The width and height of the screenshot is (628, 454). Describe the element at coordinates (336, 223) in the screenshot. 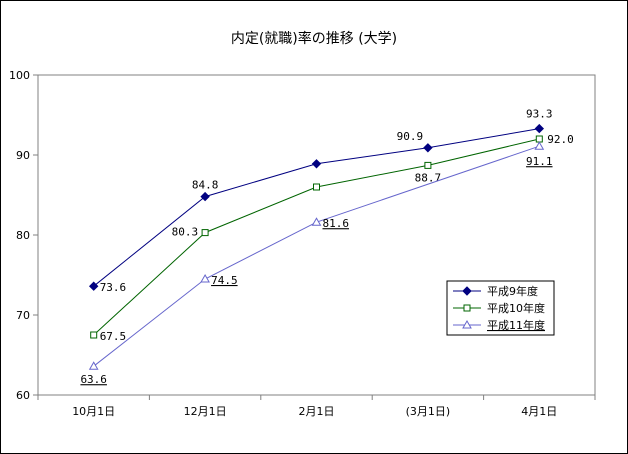

I see `data-label: 81.6` at that location.